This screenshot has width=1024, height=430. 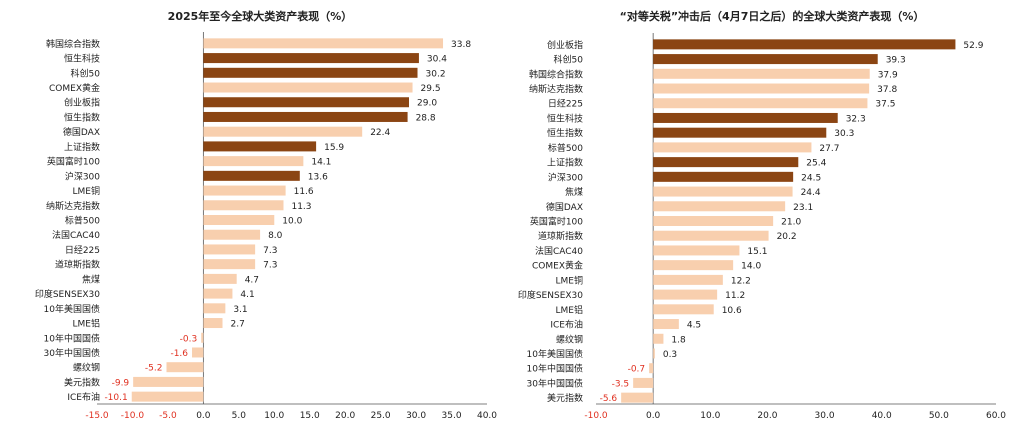 I want to click on right-category-label: 焦煤, so click(x=574, y=192).